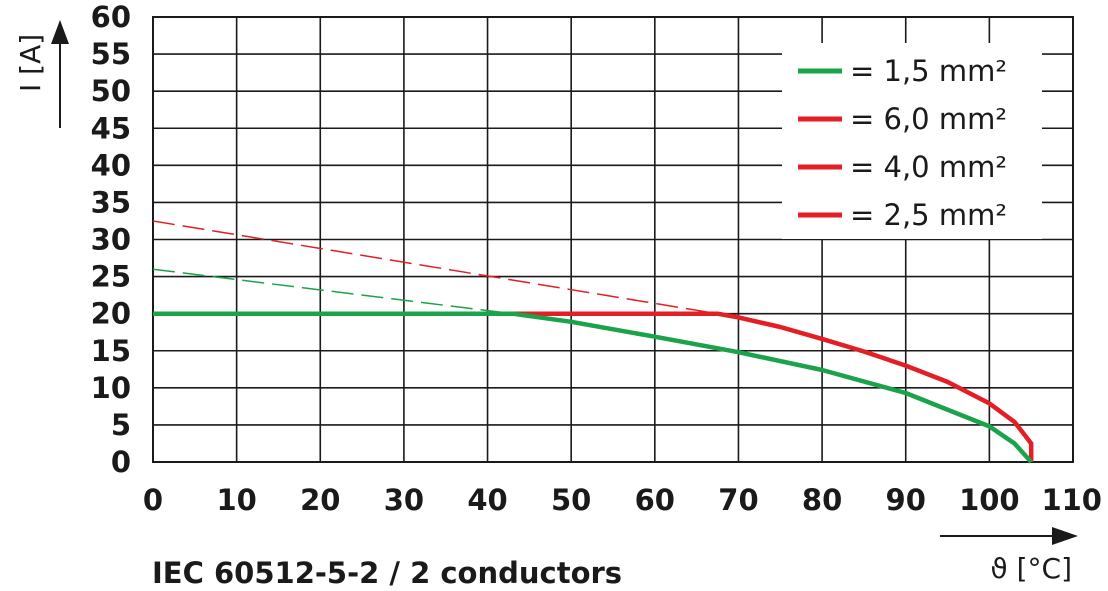 Image resolution: width=1108 pixels, height=591 pixels. I want to click on x-tick-label: 70, so click(738, 500).